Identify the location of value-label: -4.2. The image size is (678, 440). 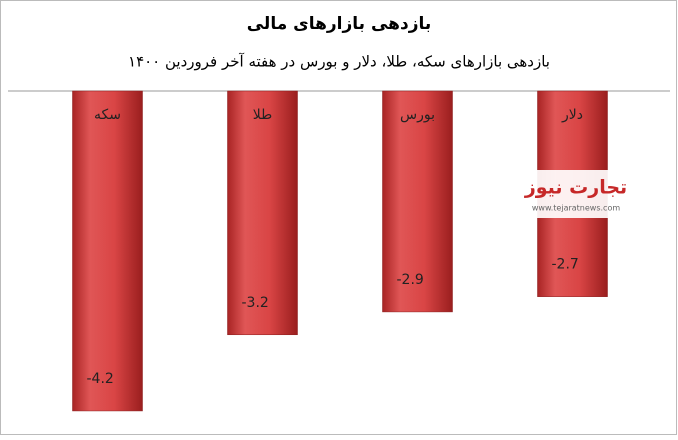
(100, 379).